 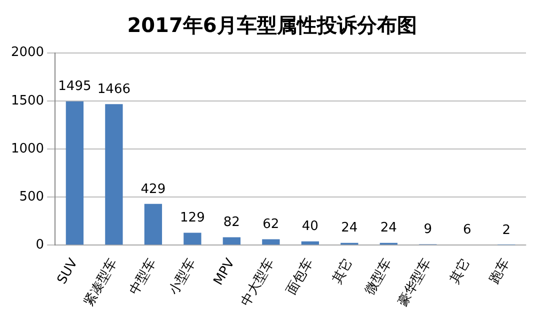 I want to click on data-label: 429, so click(x=153, y=189).